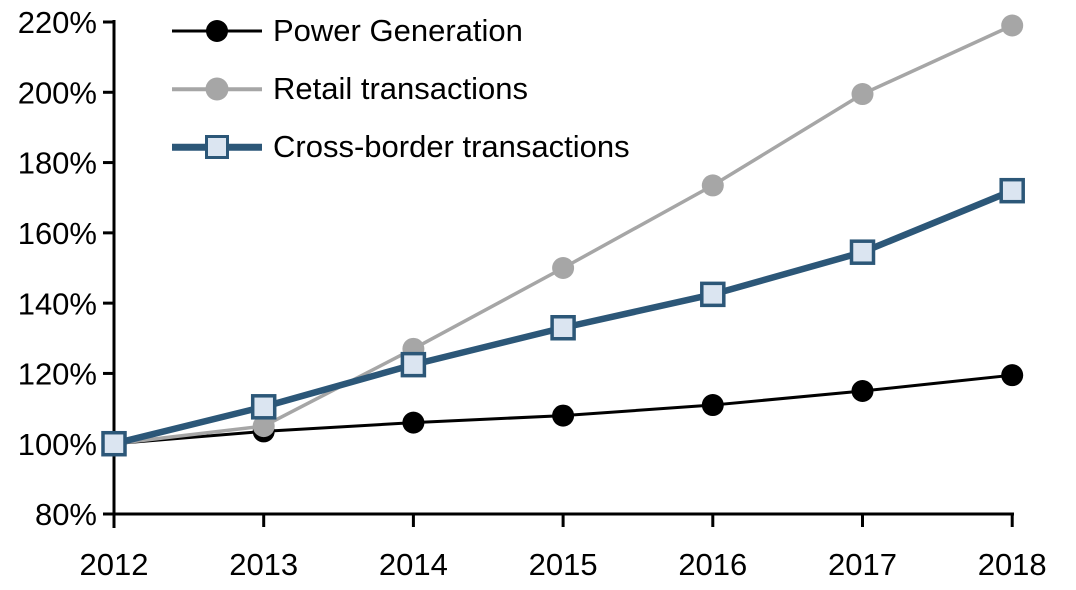 This screenshot has height=590, width=1076. I want to click on y-tick-label: 200%, so click(57, 92).